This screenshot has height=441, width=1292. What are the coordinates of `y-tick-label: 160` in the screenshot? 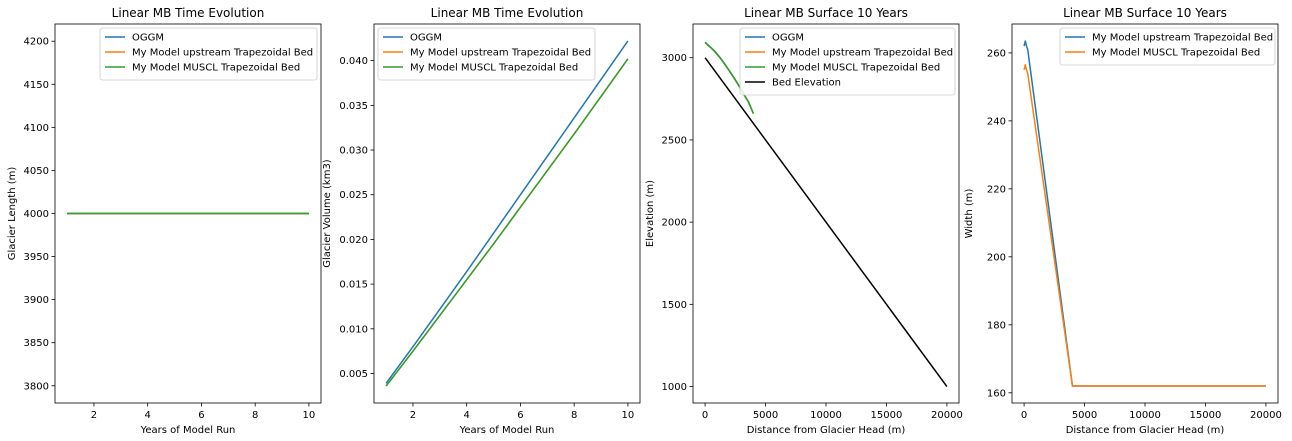 It's located at (996, 393).